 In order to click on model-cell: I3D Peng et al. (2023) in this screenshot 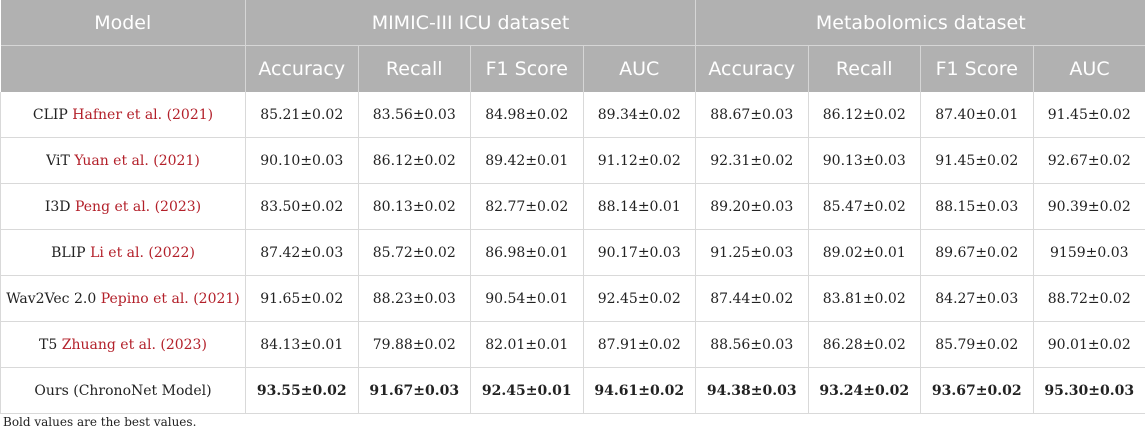, I will do `click(123, 206)`.